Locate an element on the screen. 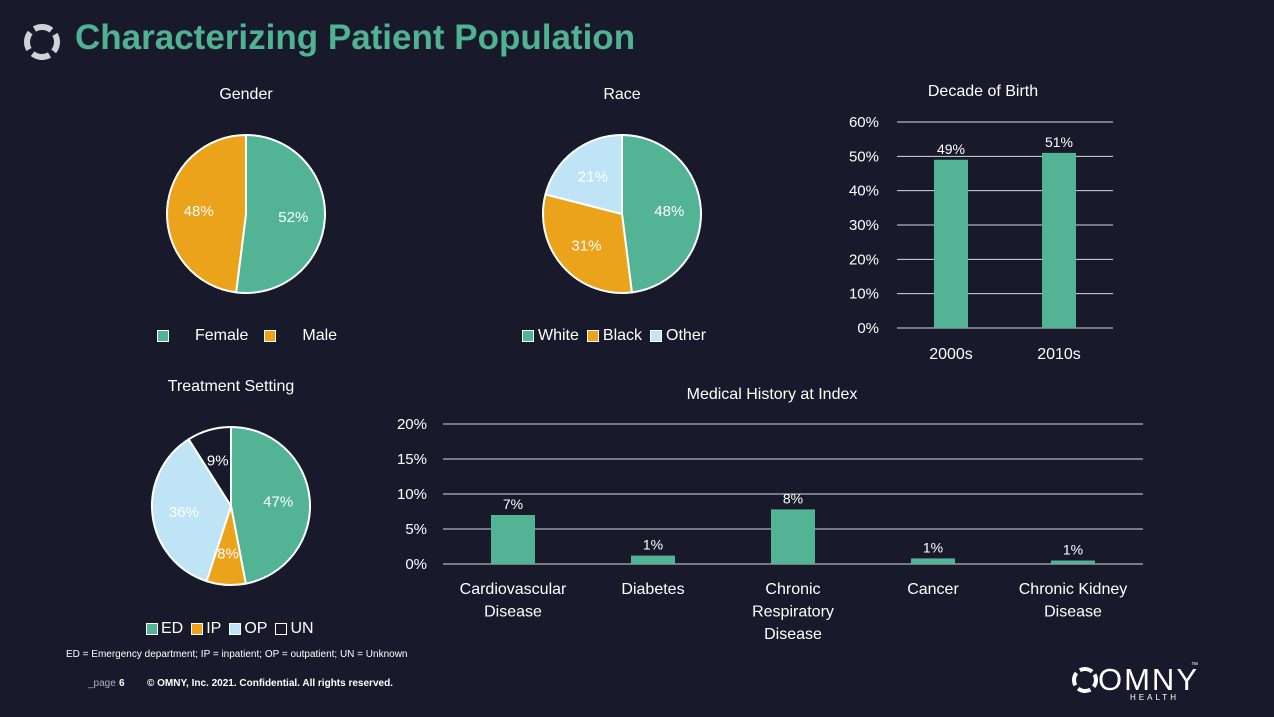 This screenshot has width=1274, height=717. brand-ring-icon is located at coordinates (1085, 680).